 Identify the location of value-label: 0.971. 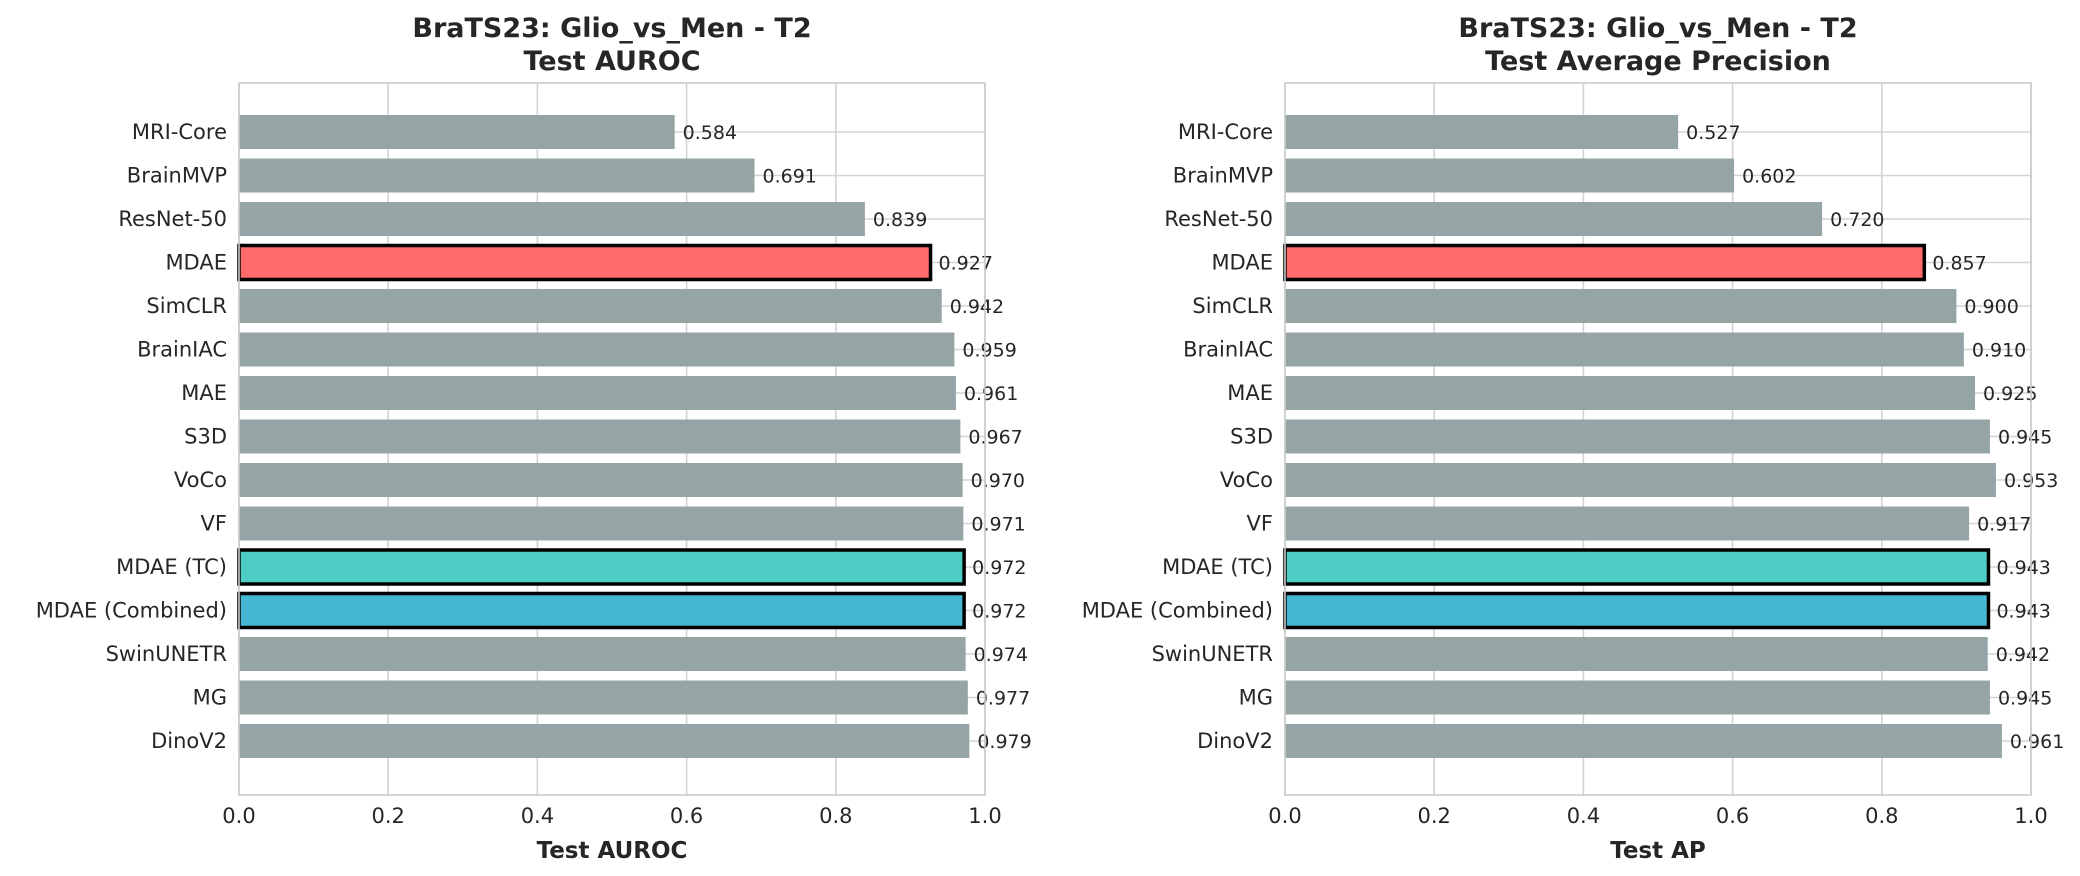
(998, 525).